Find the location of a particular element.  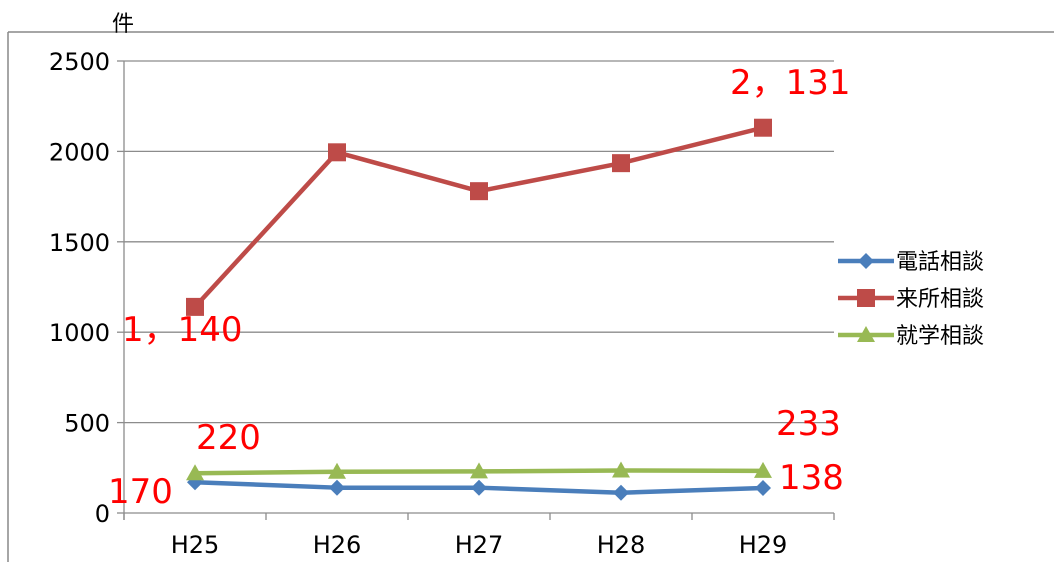

y-tick-label: 500 is located at coordinates (87, 424).